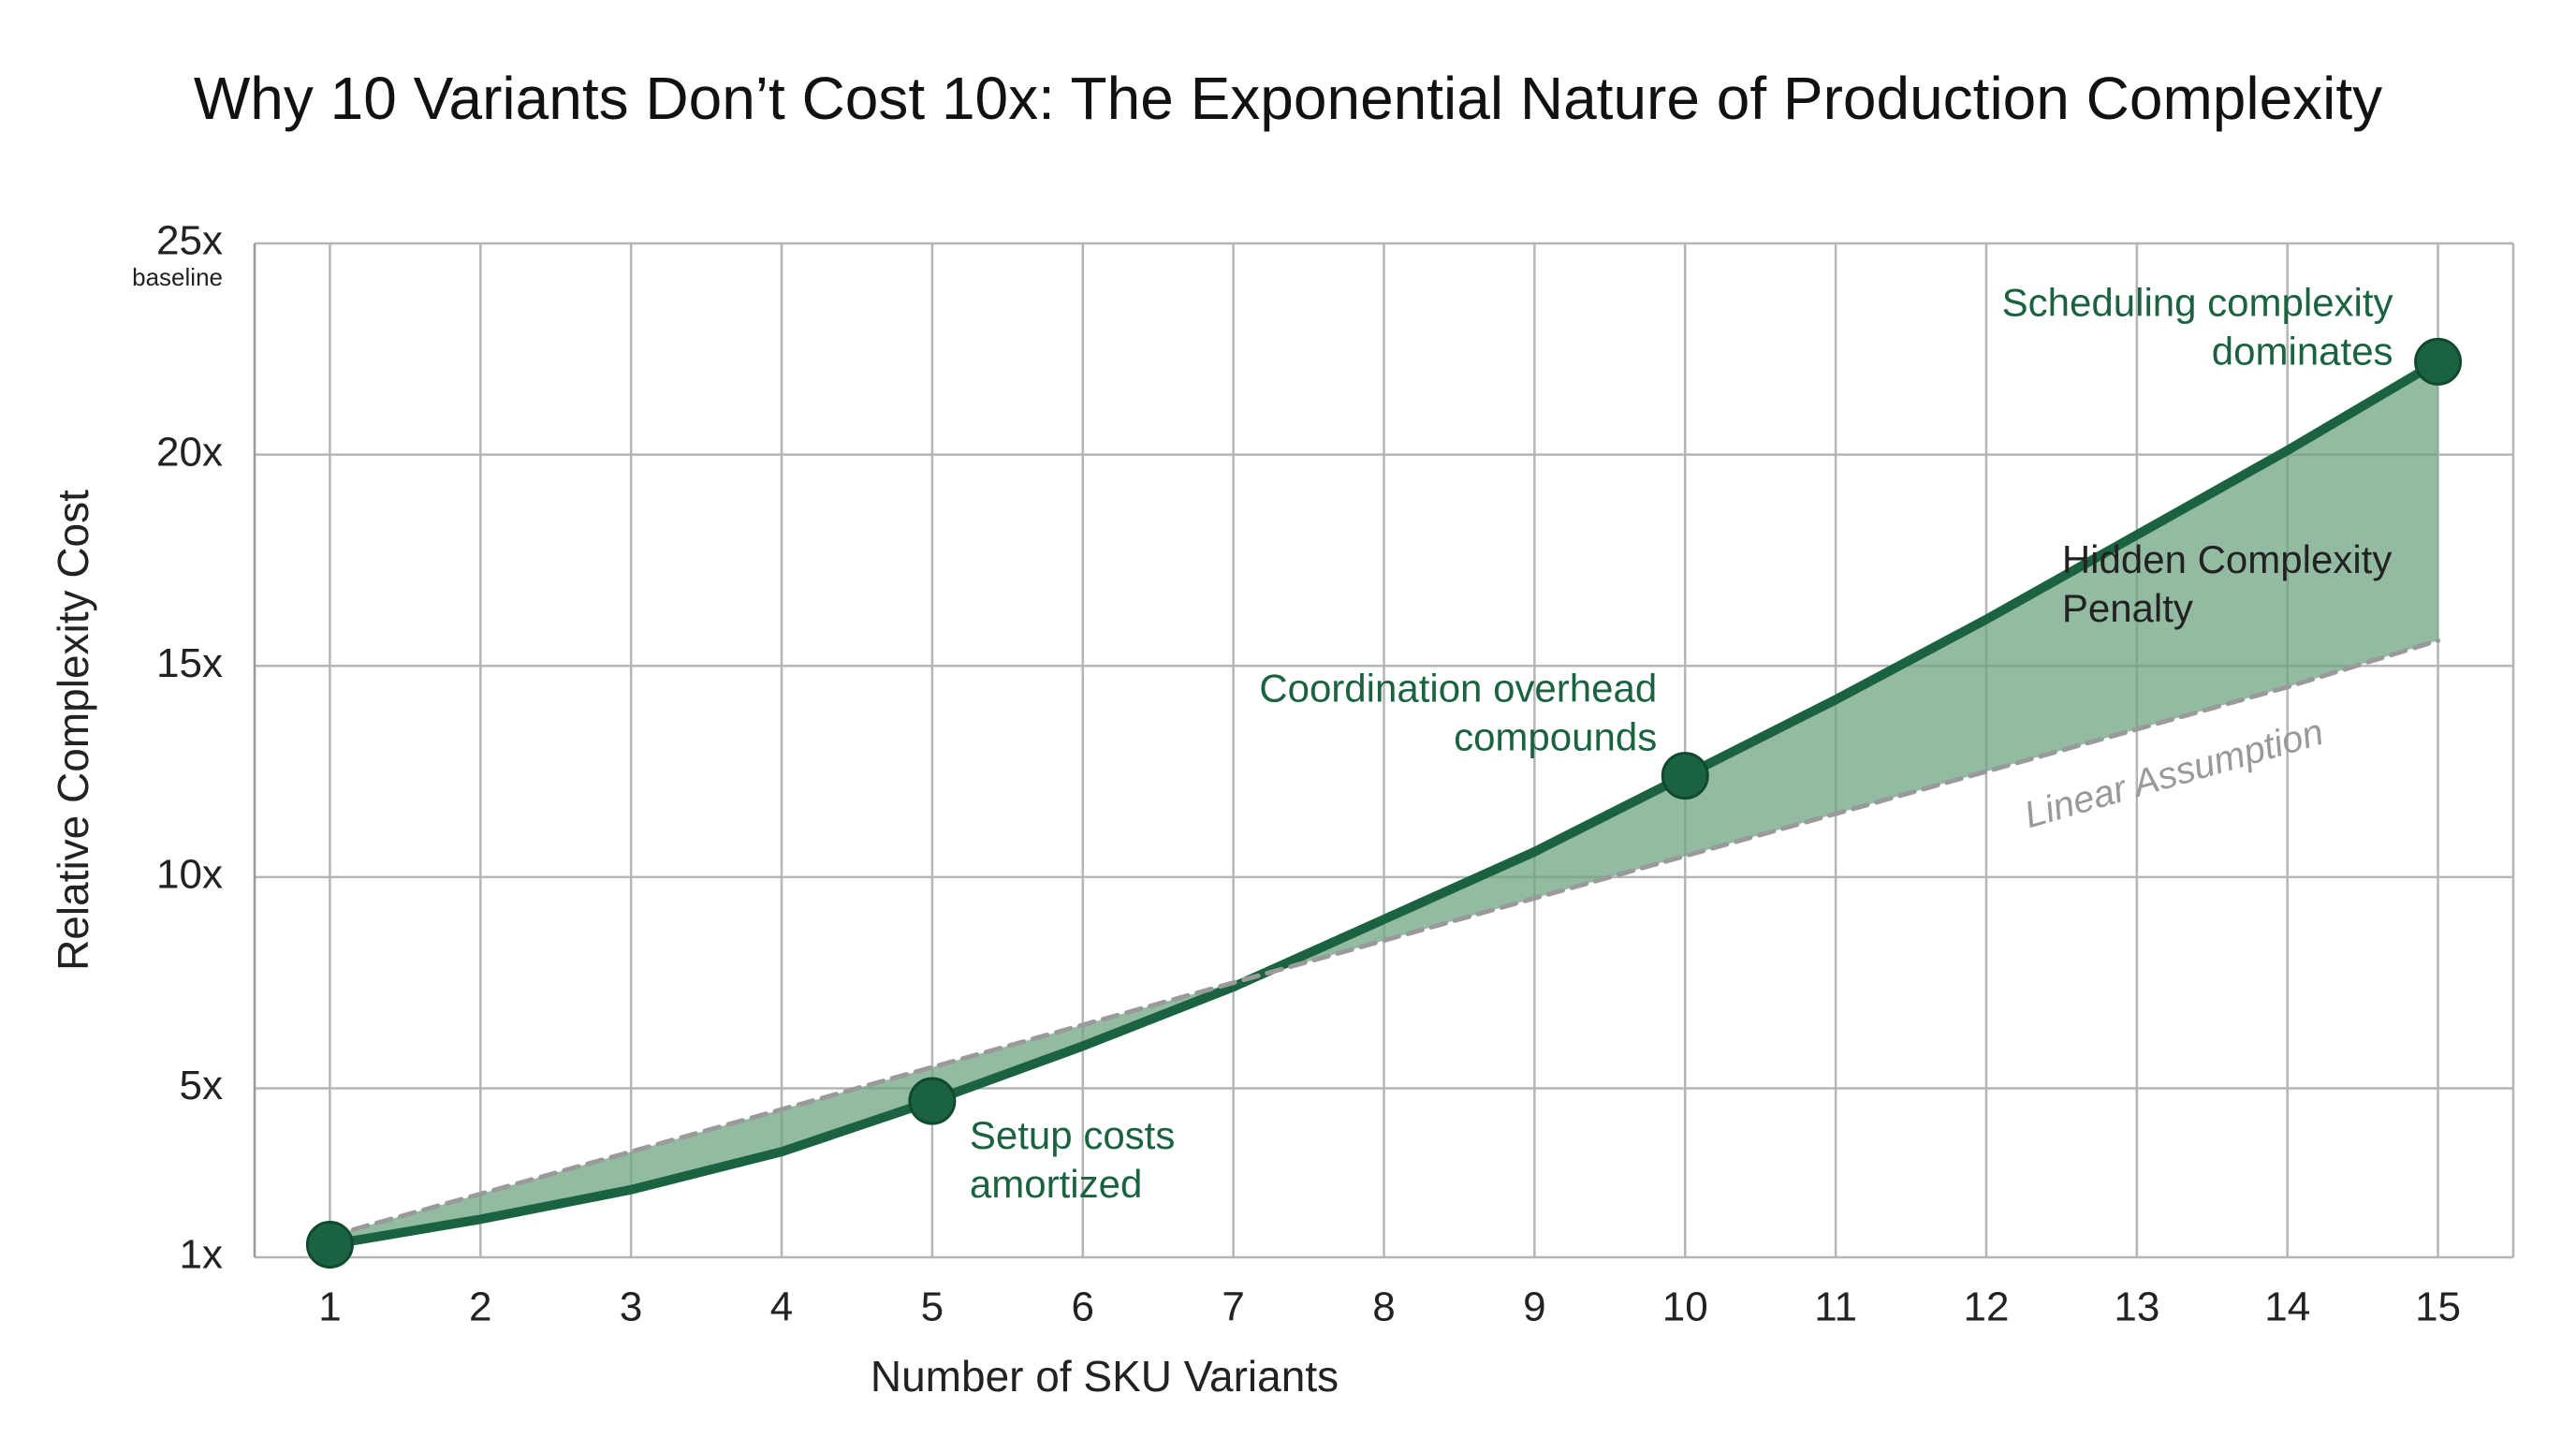  What do you see at coordinates (2227, 559) in the screenshot?
I see `annotation: Hidden Complexity` at bounding box center [2227, 559].